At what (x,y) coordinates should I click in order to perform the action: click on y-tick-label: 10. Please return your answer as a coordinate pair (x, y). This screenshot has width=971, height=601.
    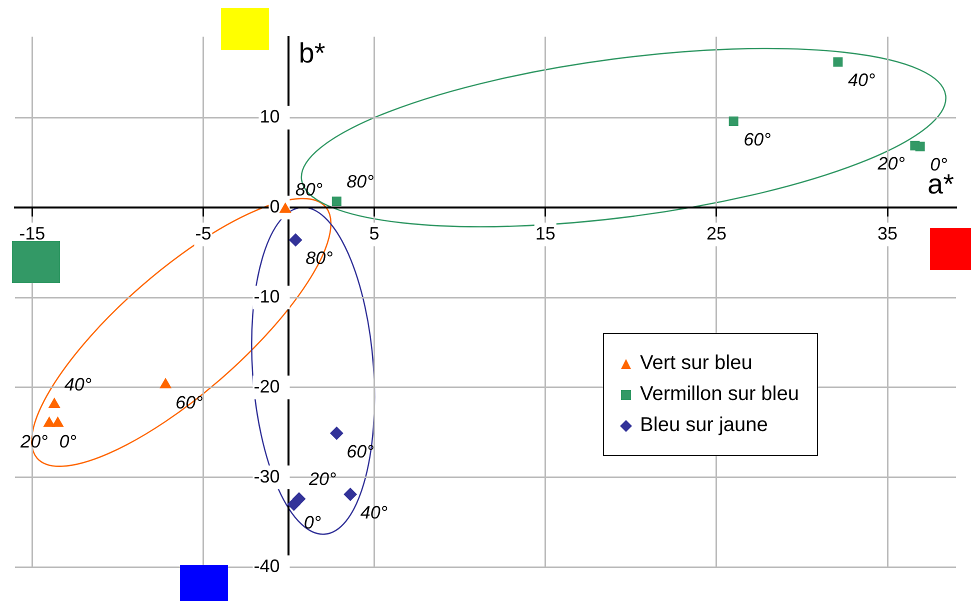
    Looking at the image, I should click on (274, 116).